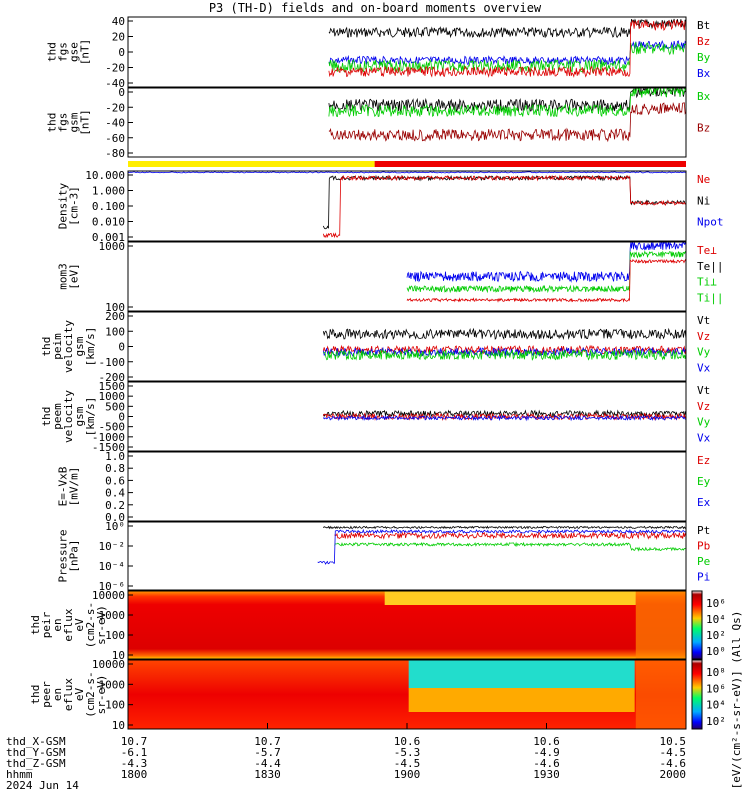 Image resolution: width=750 pixels, height=800 pixels. I want to click on x-row-label: hhmm, so click(19, 774).